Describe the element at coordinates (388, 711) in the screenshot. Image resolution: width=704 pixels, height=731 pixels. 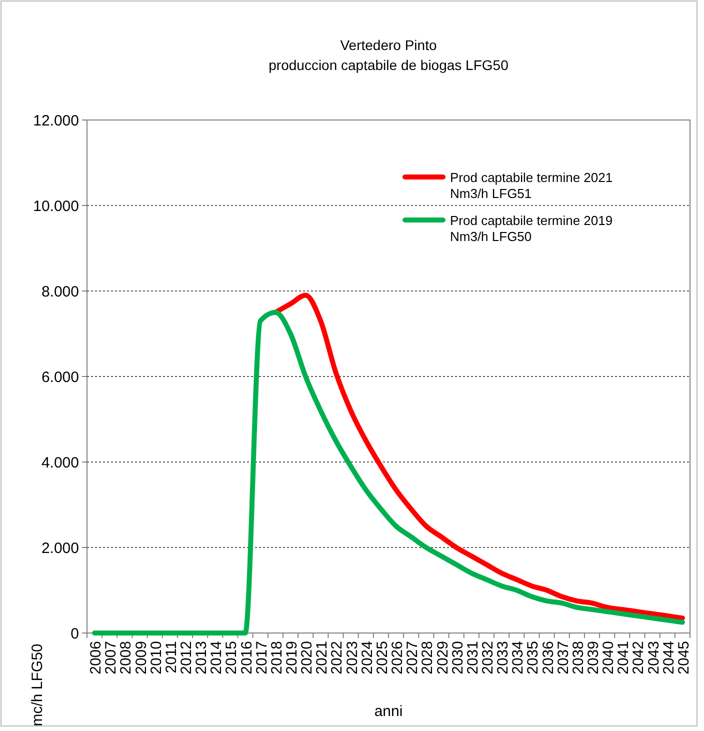
I see `x-axis-title: anni` at that location.